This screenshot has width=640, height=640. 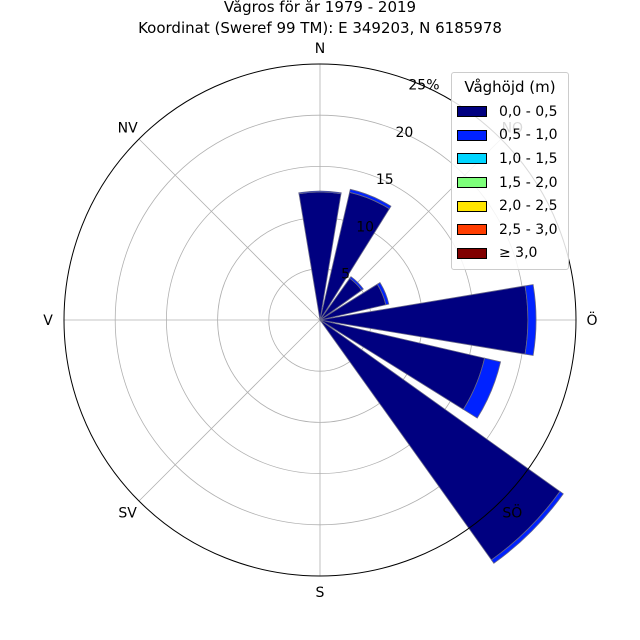 I want to click on legend-label: ≥ 3,0, so click(x=518, y=253).